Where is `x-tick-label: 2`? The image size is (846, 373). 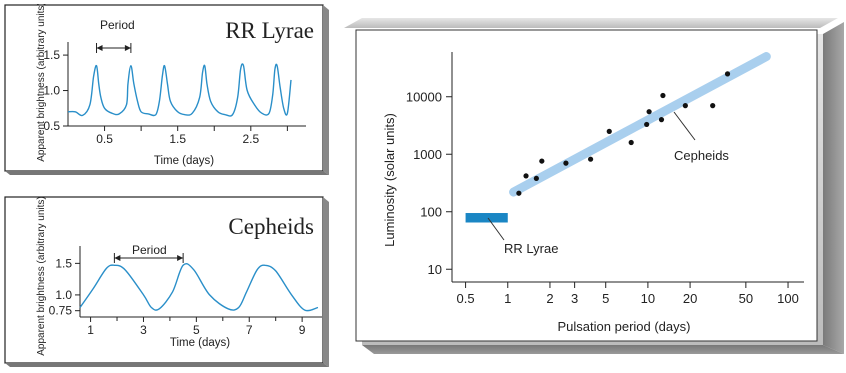 x-tick-label: 2 is located at coordinates (549, 298).